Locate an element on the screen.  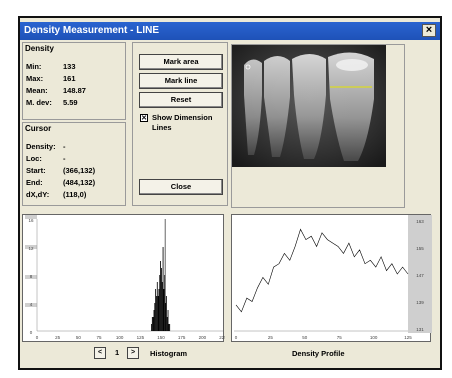
density-mdev-value: 5.59 is located at coordinates (70, 102).